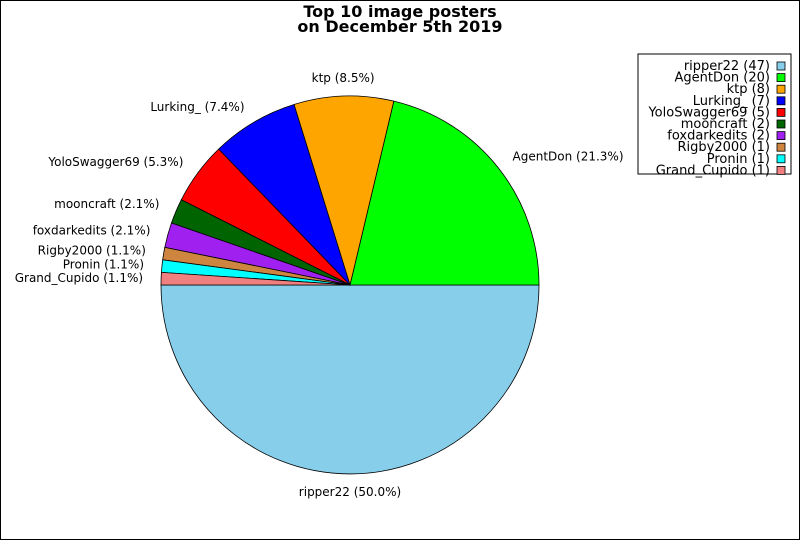 The width and height of the screenshot is (800, 540). What do you see at coordinates (725, 124) in the screenshot?
I see `legend-label-mooncraft: mooncraft (2)` at bounding box center [725, 124].